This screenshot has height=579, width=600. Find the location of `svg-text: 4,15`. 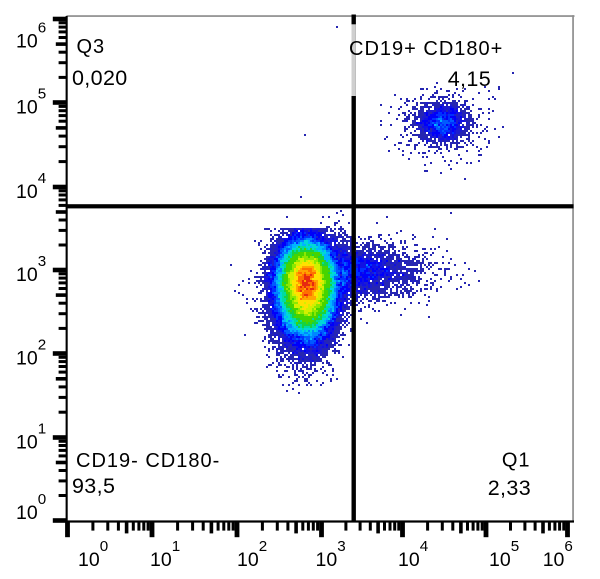

svg-text: 4,15 is located at coordinates (469, 79).